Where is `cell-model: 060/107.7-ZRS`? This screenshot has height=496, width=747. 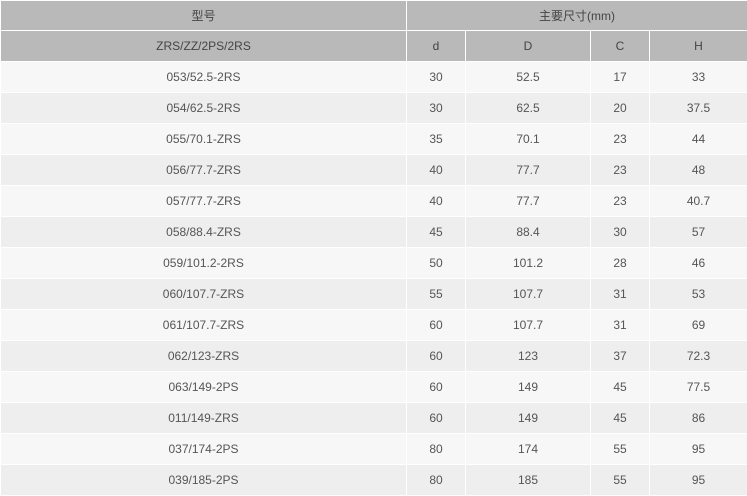 cell-model: 060/107.7-ZRS is located at coordinates (204, 294).